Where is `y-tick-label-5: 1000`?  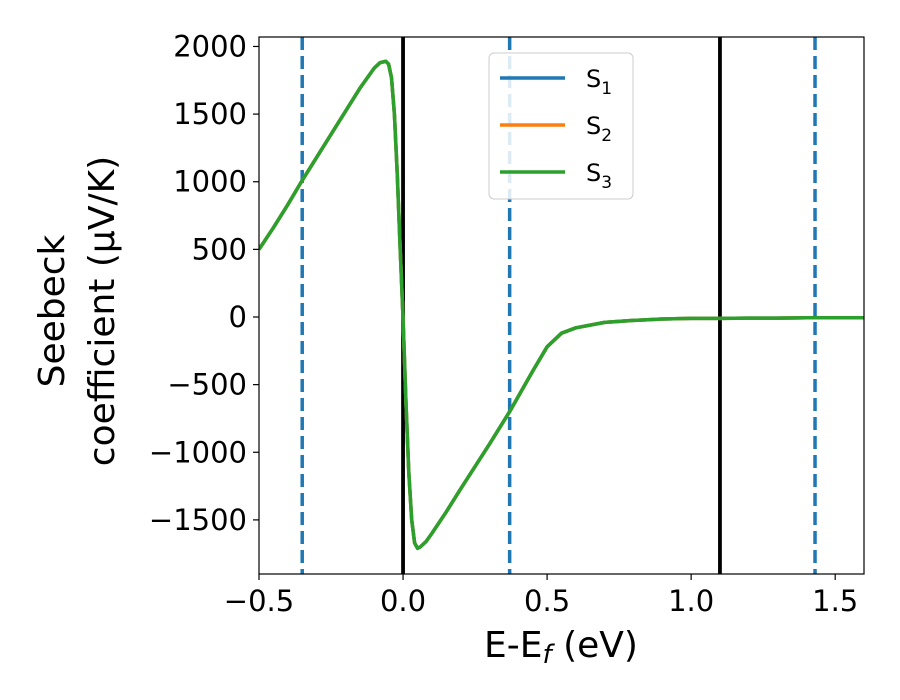 y-tick-label-5: 1000 is located at coordinates (210, 182).